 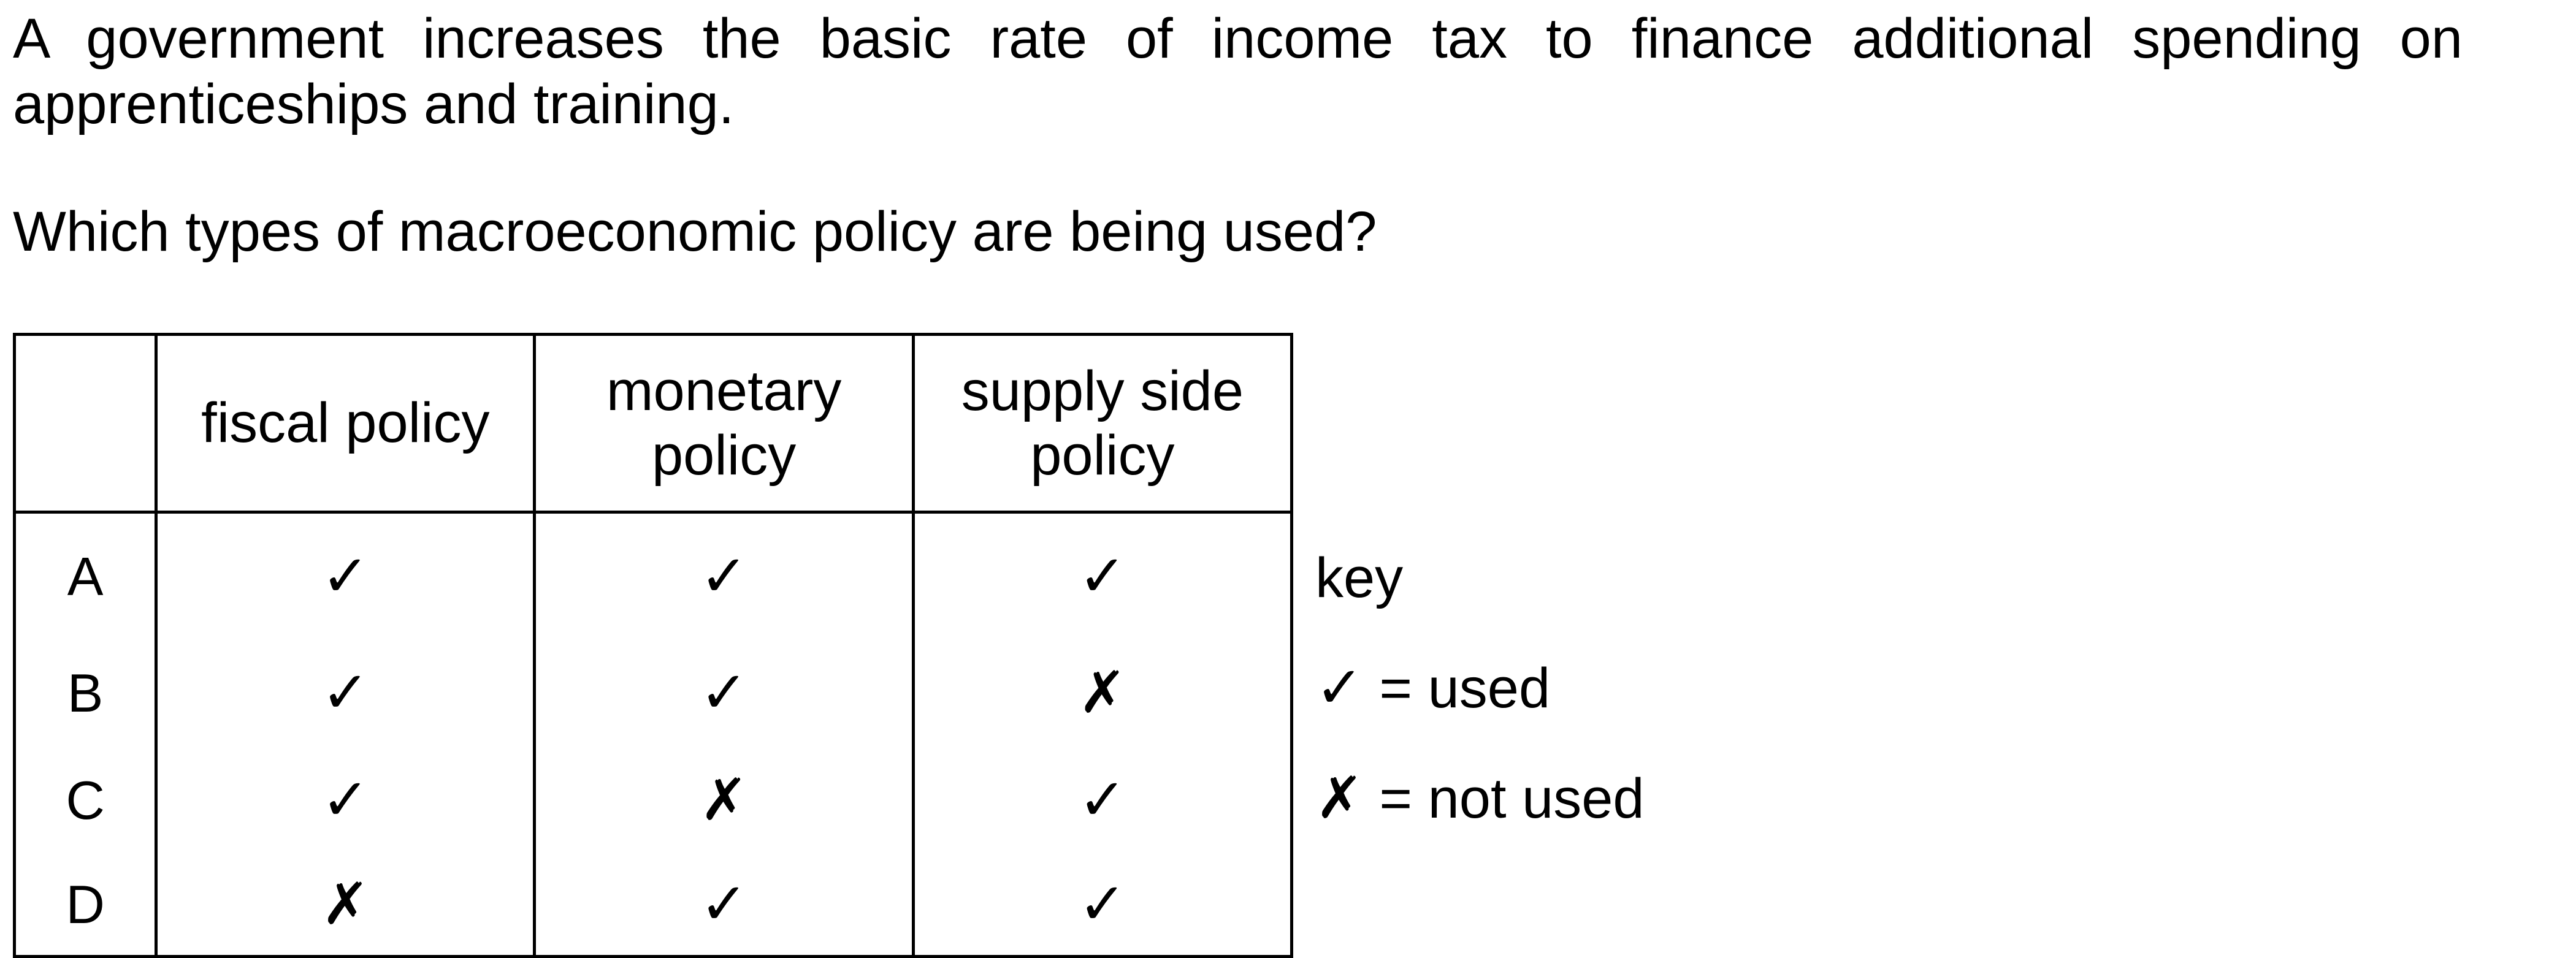 I want to click on table-row: B ✓ ✓ ✗, so click(x=653, y=693).